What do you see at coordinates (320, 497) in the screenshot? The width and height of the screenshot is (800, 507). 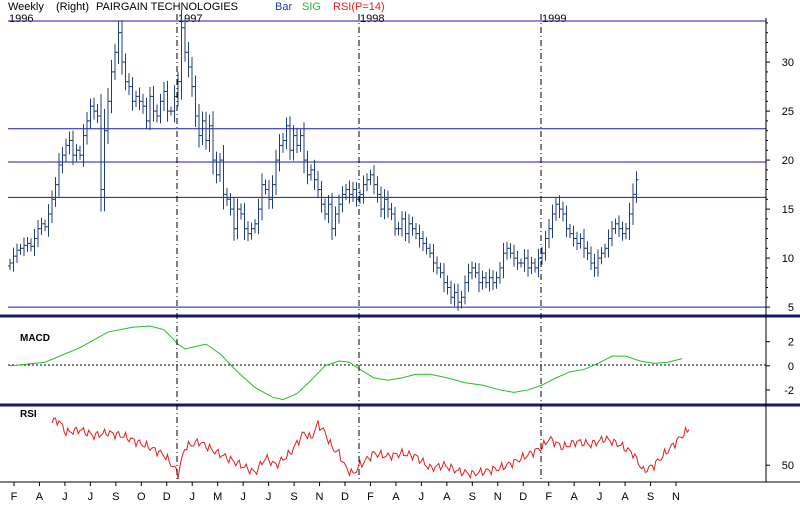 I see `month-label: N` at bounding box center [320, 497].